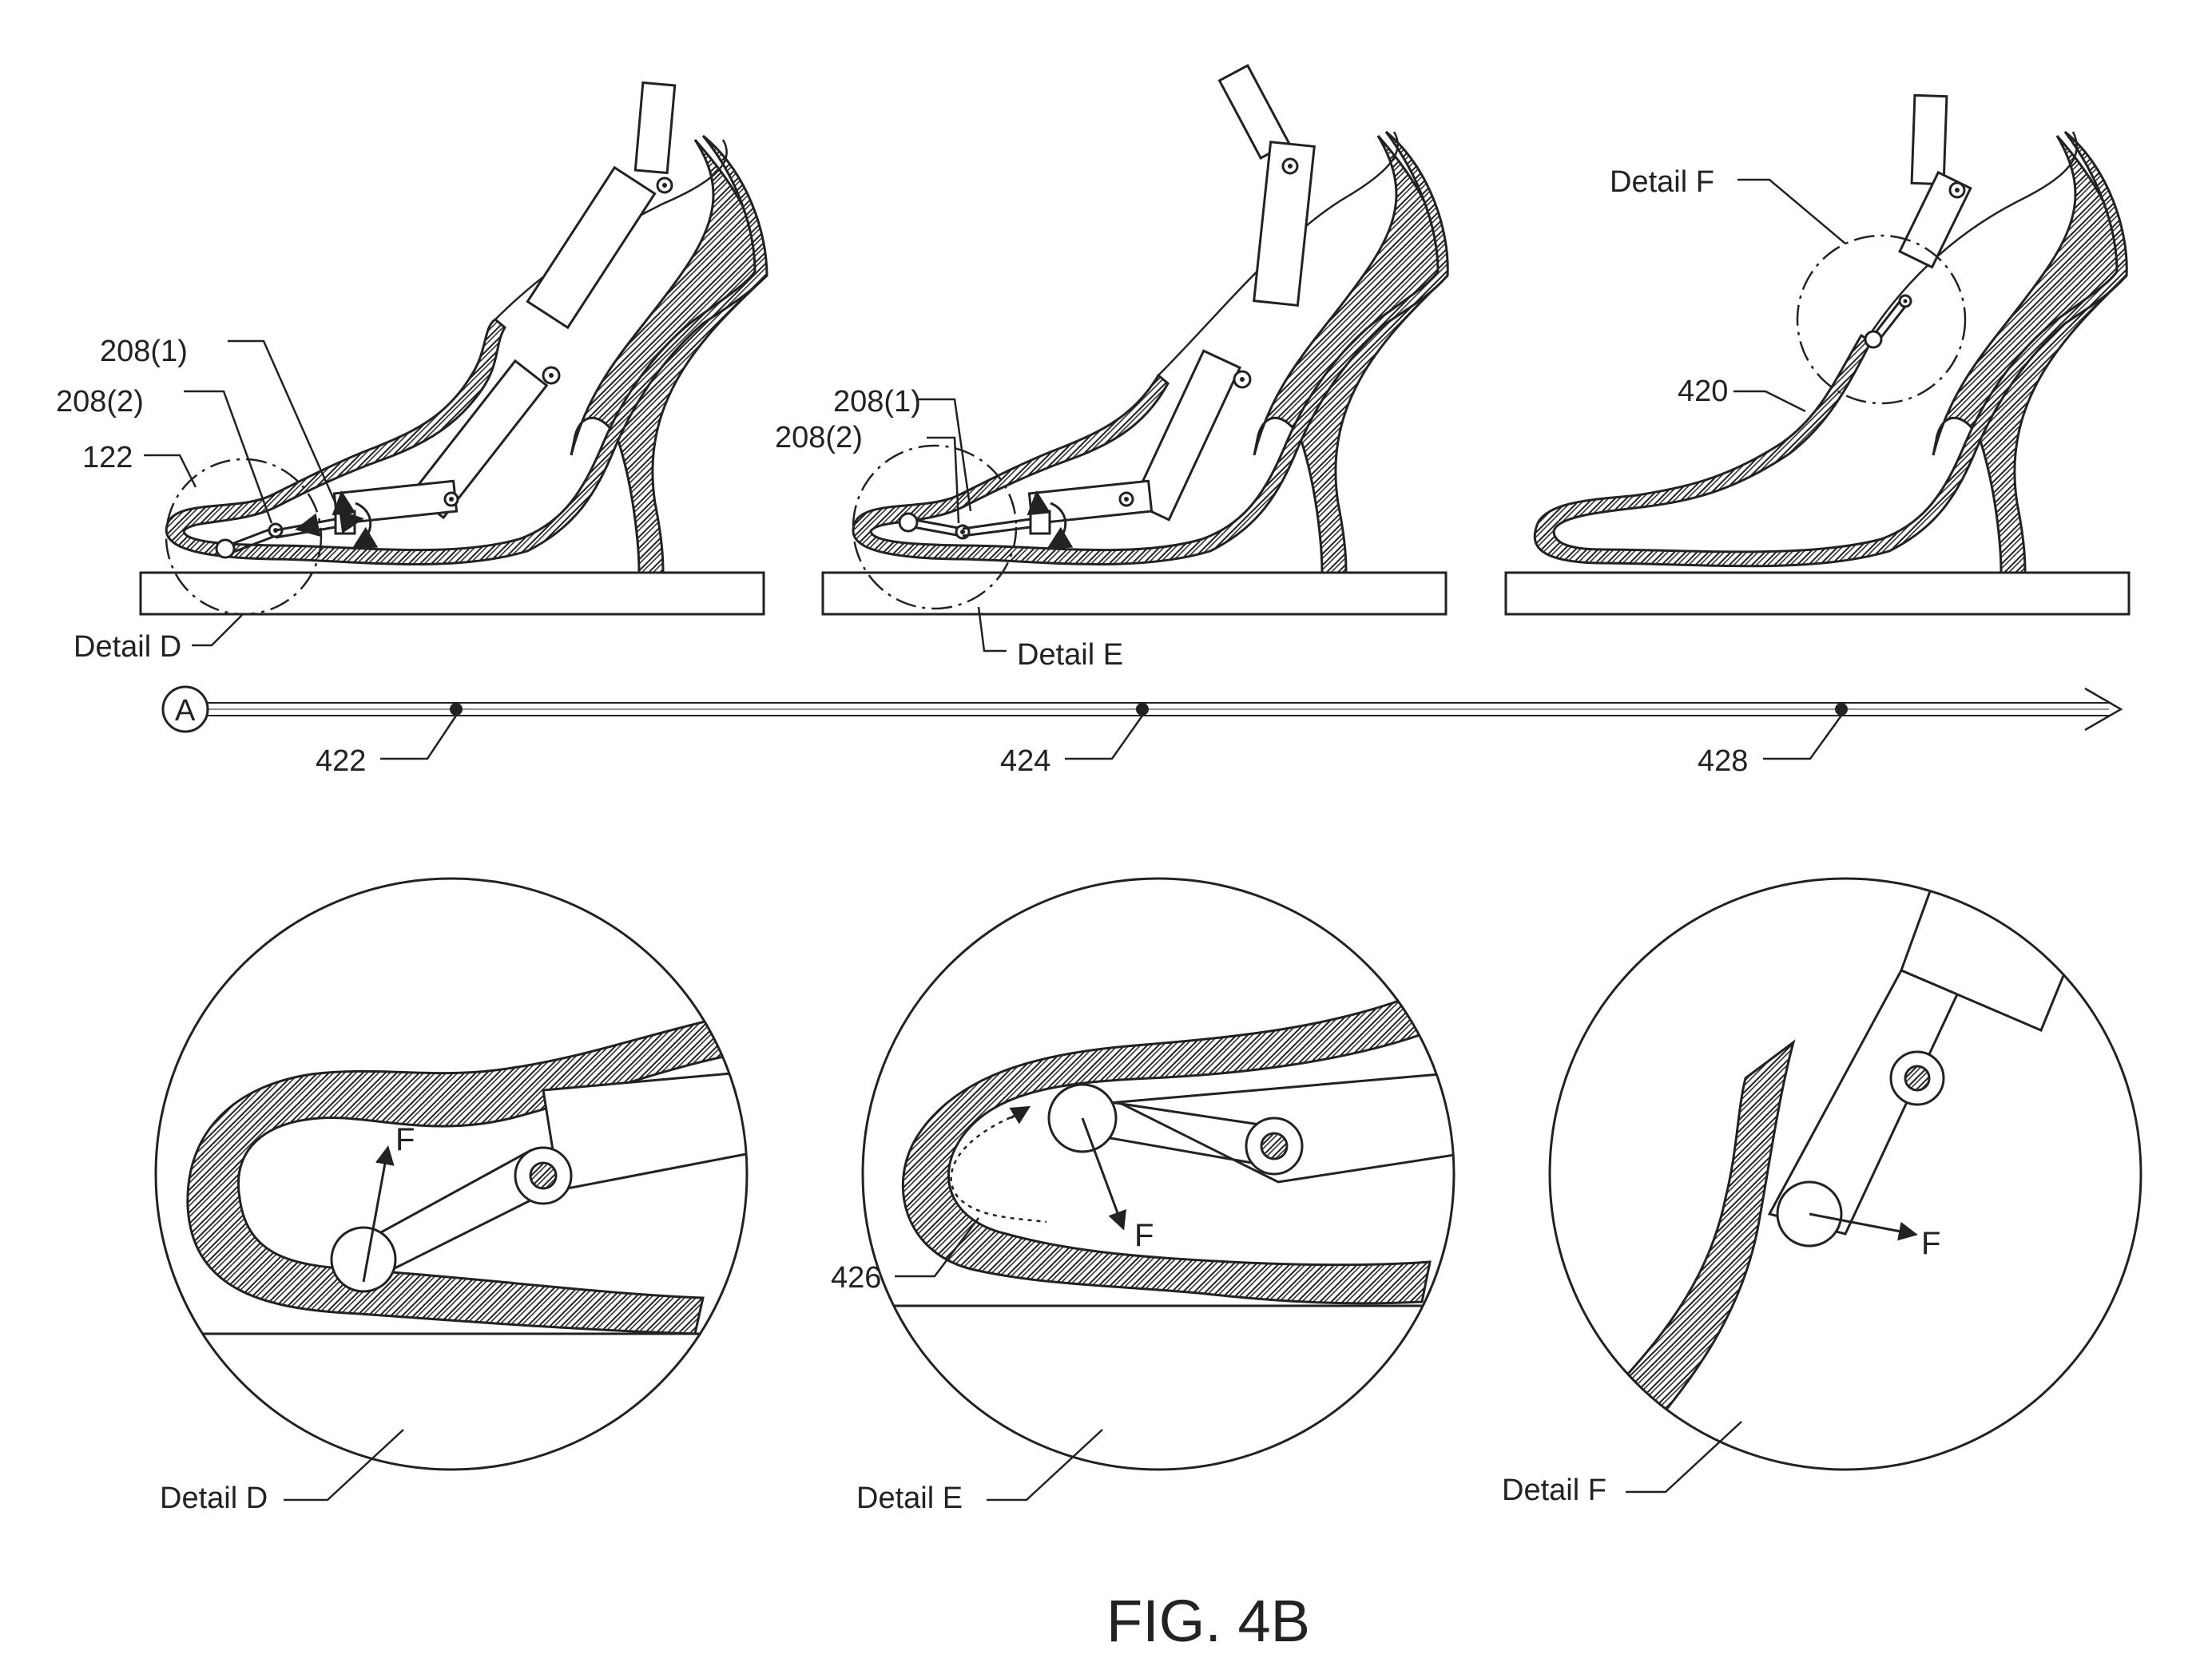 The image size is (2212, 1678). Describe the element at coordinates (127, 647) in the screenshot. I see `label-detail-d-top: Detail D` at that location.